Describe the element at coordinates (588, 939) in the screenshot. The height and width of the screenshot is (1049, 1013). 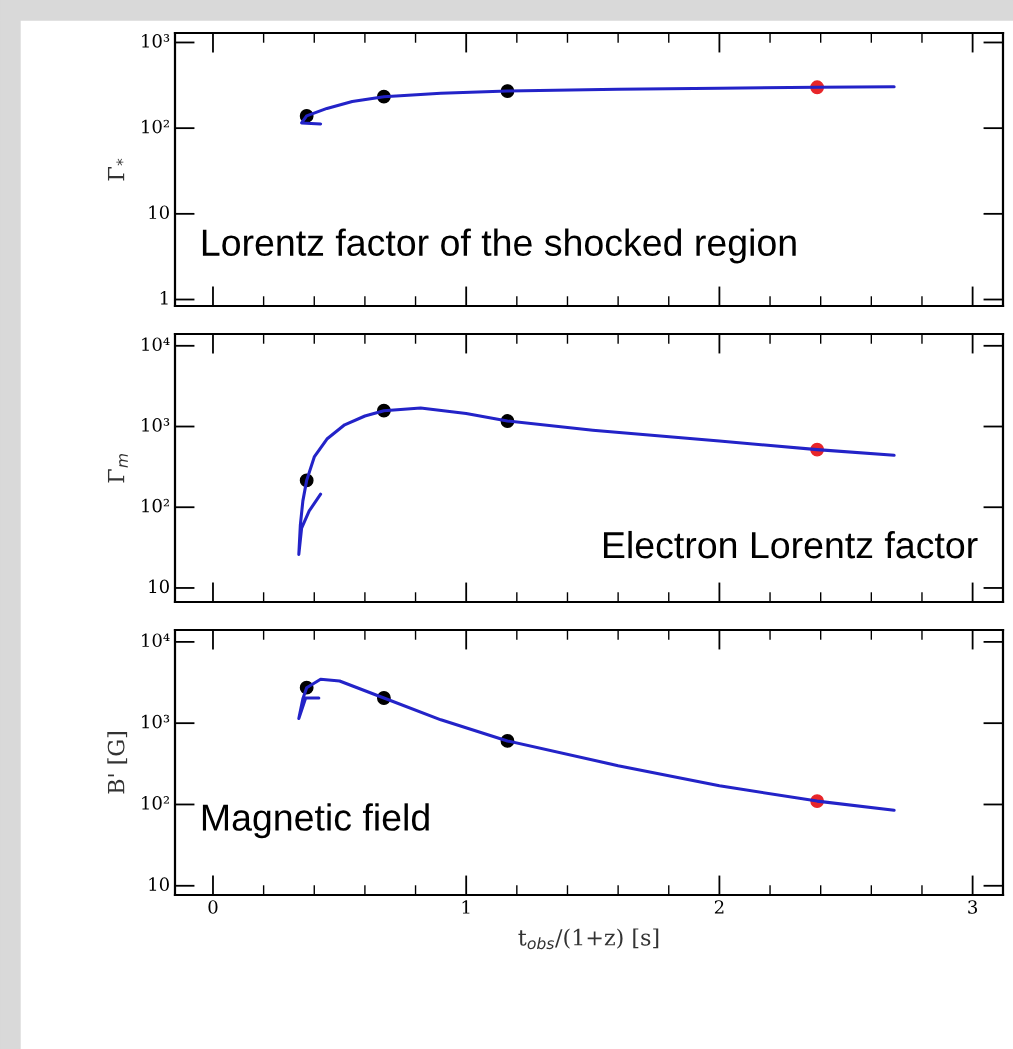
I see `x-axis-title: t$_{obs}$/(1+z) [s]` at that location.